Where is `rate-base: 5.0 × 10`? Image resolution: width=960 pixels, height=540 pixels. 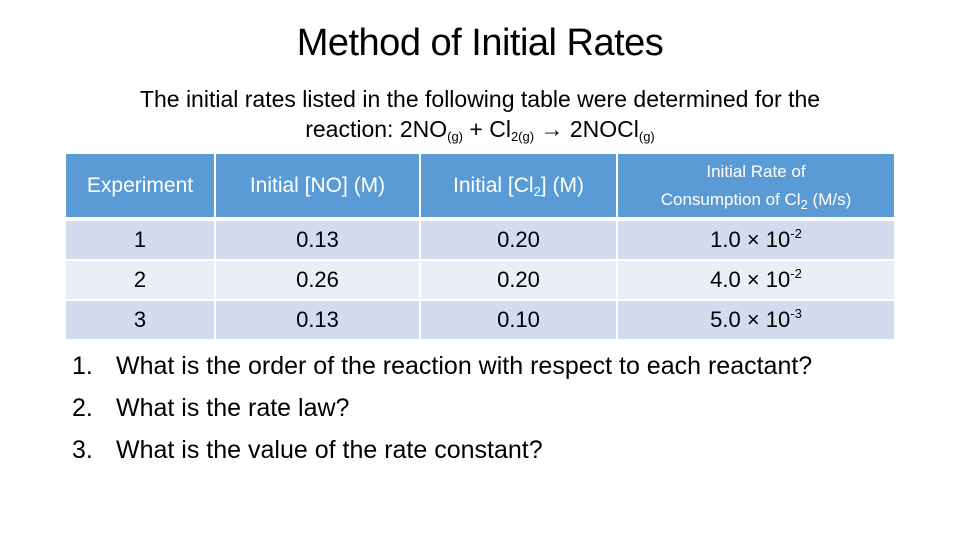 rate-base: 5.0 × 10 is located at coordinates (750, 319).